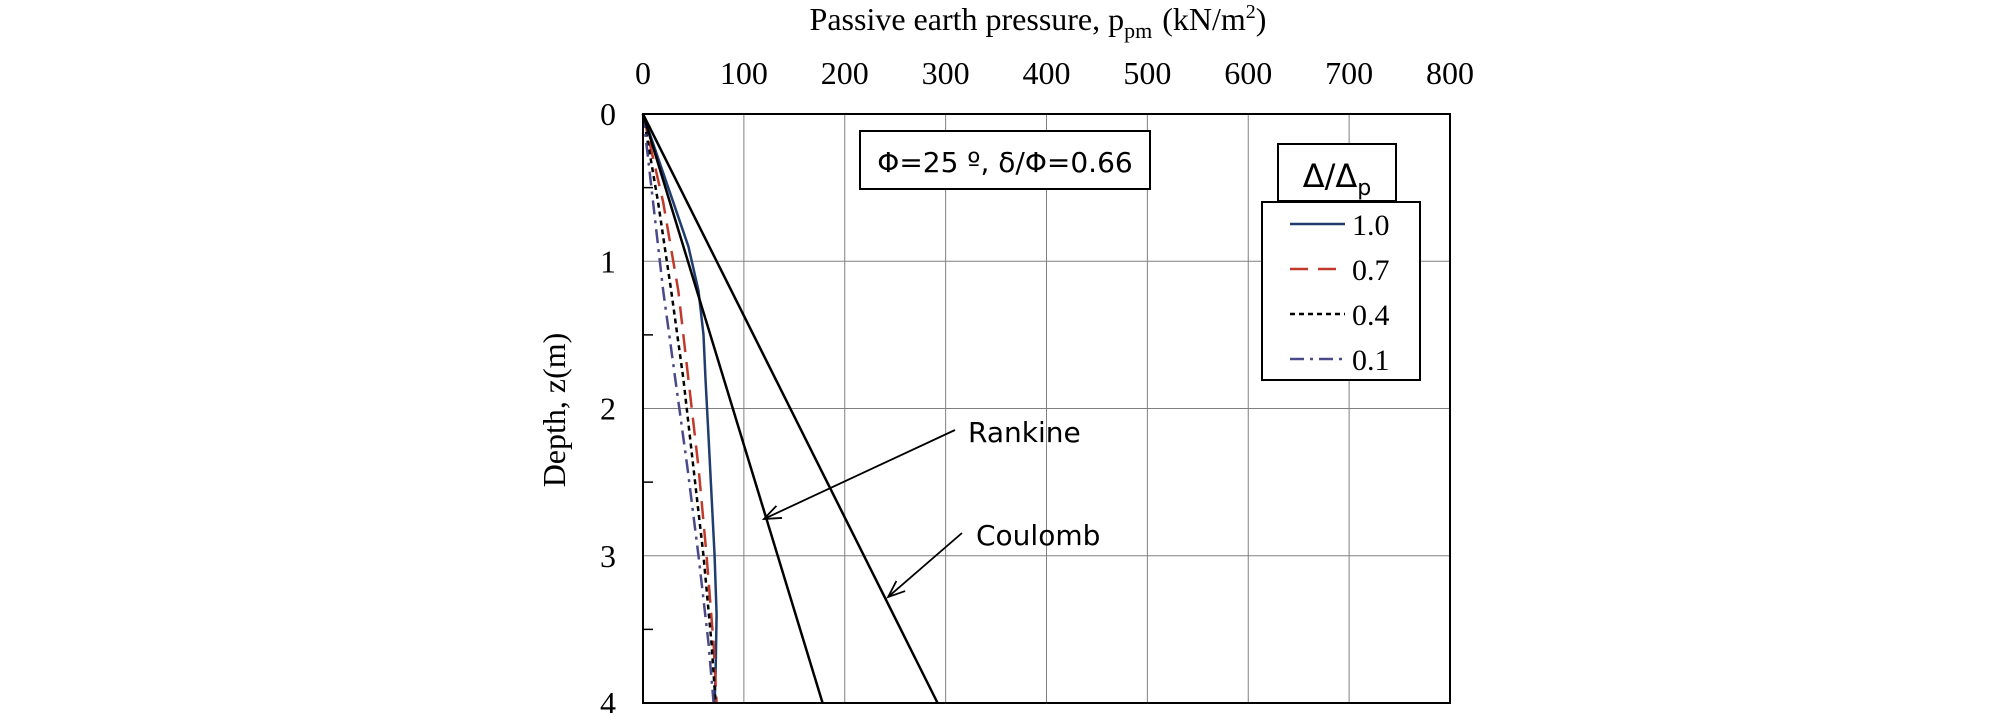 Image resolution: width=2008 pixels, height=713 pixels. What do you see at coordinates (608, 409) in the screenshot?
I see `y-tick-label: 2` at bounding box center [608, 409].